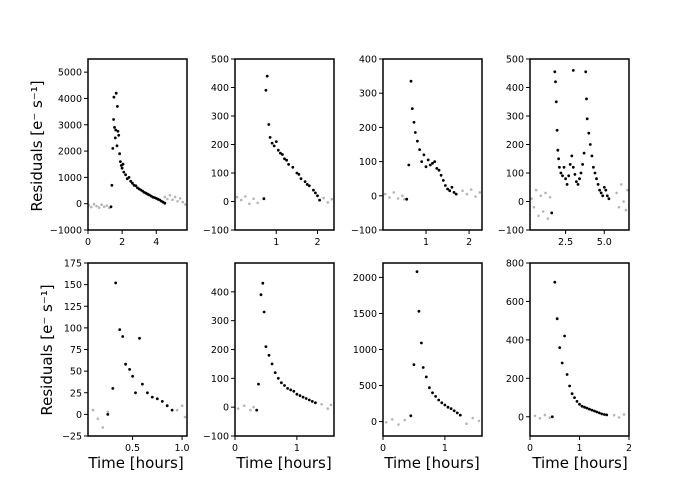  Describe the element at coordinates (66, 231) in the screenshot. I see `y-tick-label: −1000` at that location.